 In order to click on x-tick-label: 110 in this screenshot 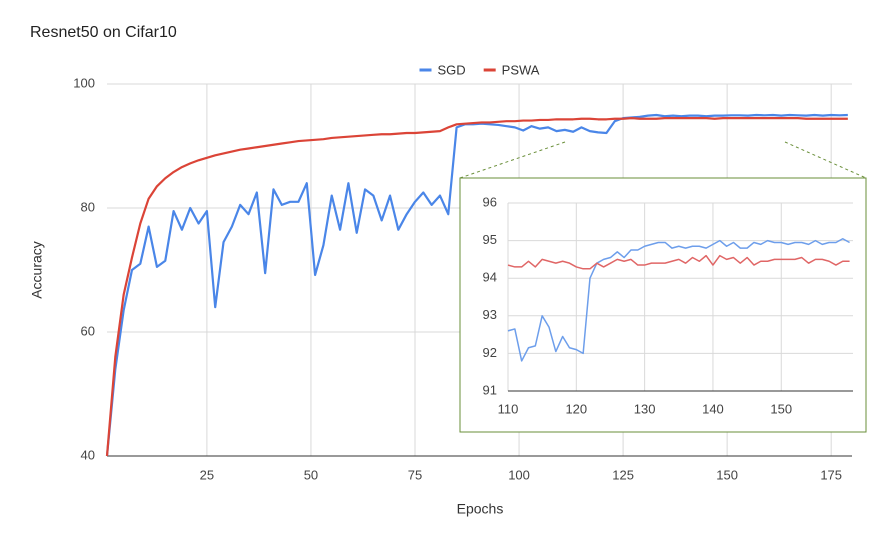, I will do `click(508, 408)`.